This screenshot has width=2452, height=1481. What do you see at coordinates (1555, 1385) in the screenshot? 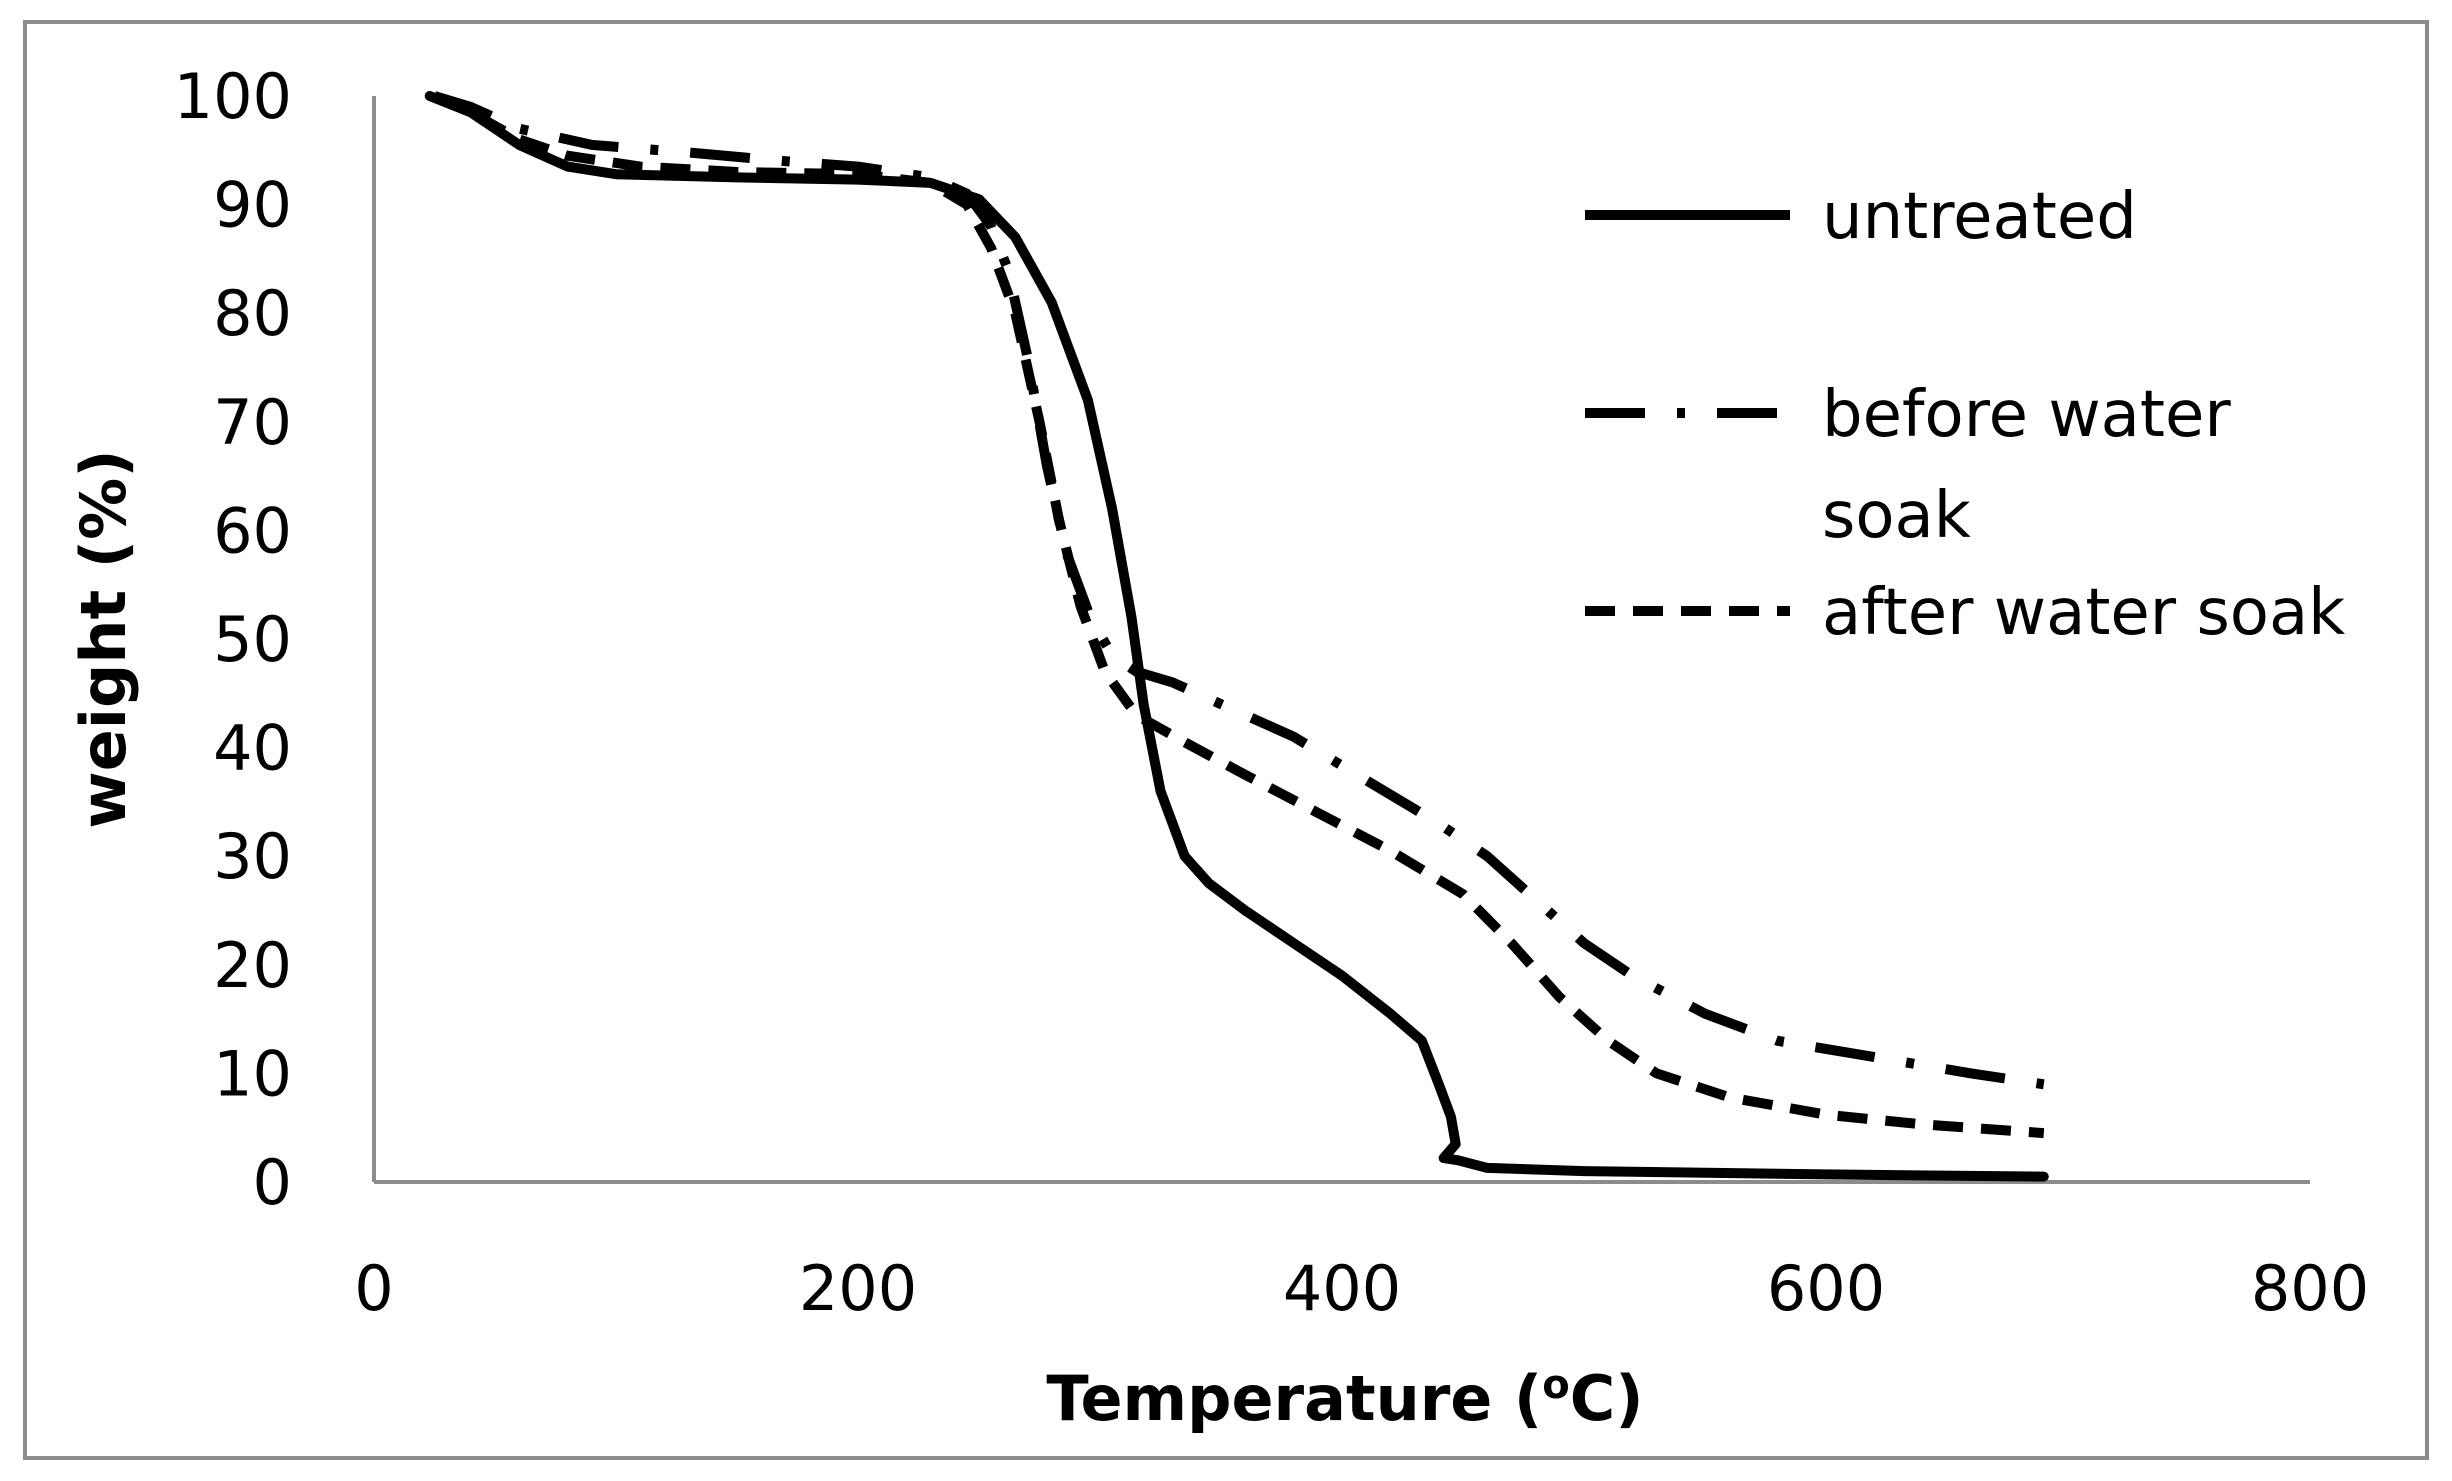
I see `x-axis-title-superscript: o` at bounding box center [1555, 1385].